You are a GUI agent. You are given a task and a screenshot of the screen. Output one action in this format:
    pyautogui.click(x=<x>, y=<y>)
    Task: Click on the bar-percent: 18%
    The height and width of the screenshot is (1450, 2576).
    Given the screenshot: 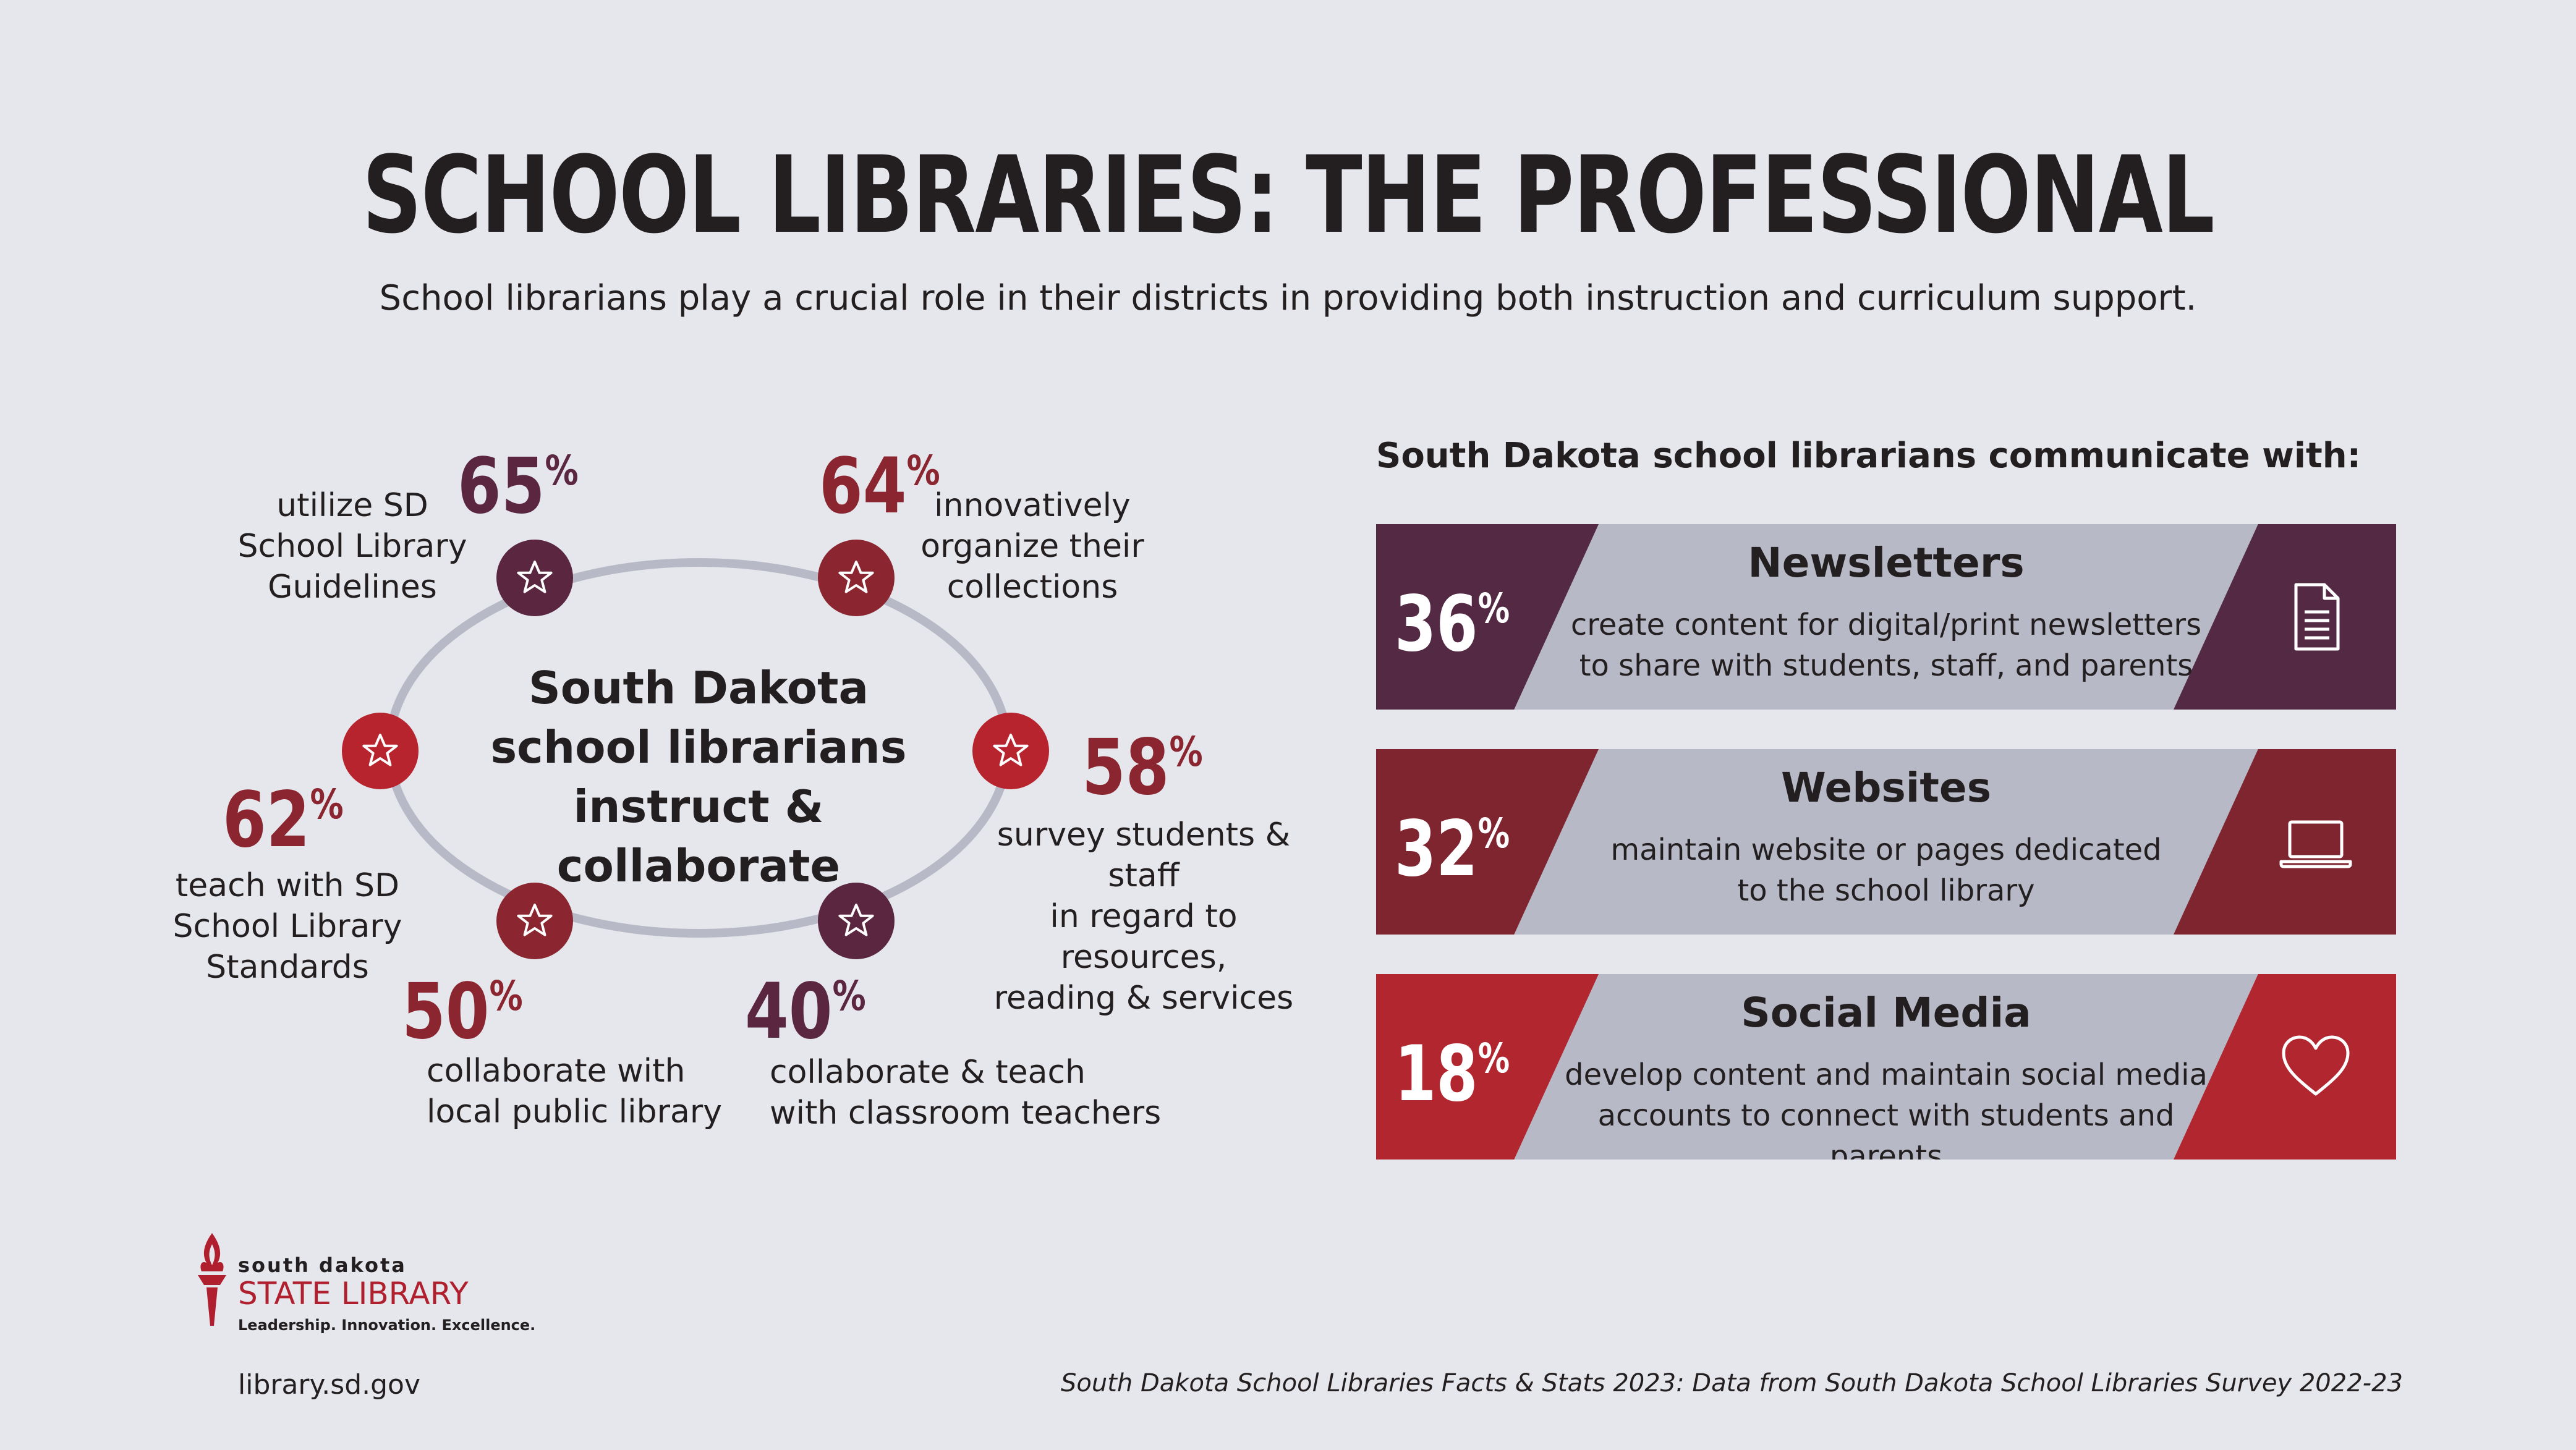 What is the action you would take?
    pyautogui.click(x=1452, y=1074)
    